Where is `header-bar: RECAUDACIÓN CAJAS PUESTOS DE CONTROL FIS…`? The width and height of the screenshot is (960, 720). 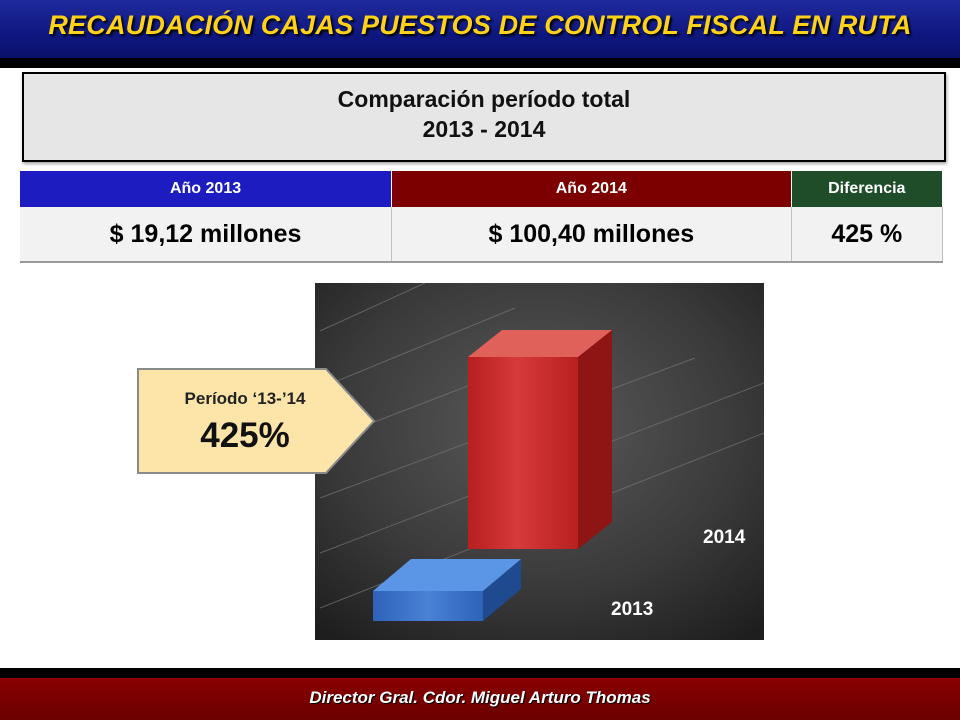
header-bar: RECAUDACIÓN CAJAS PUESTOS DE CONTROL FIS… is located at coordinates (480, 34).